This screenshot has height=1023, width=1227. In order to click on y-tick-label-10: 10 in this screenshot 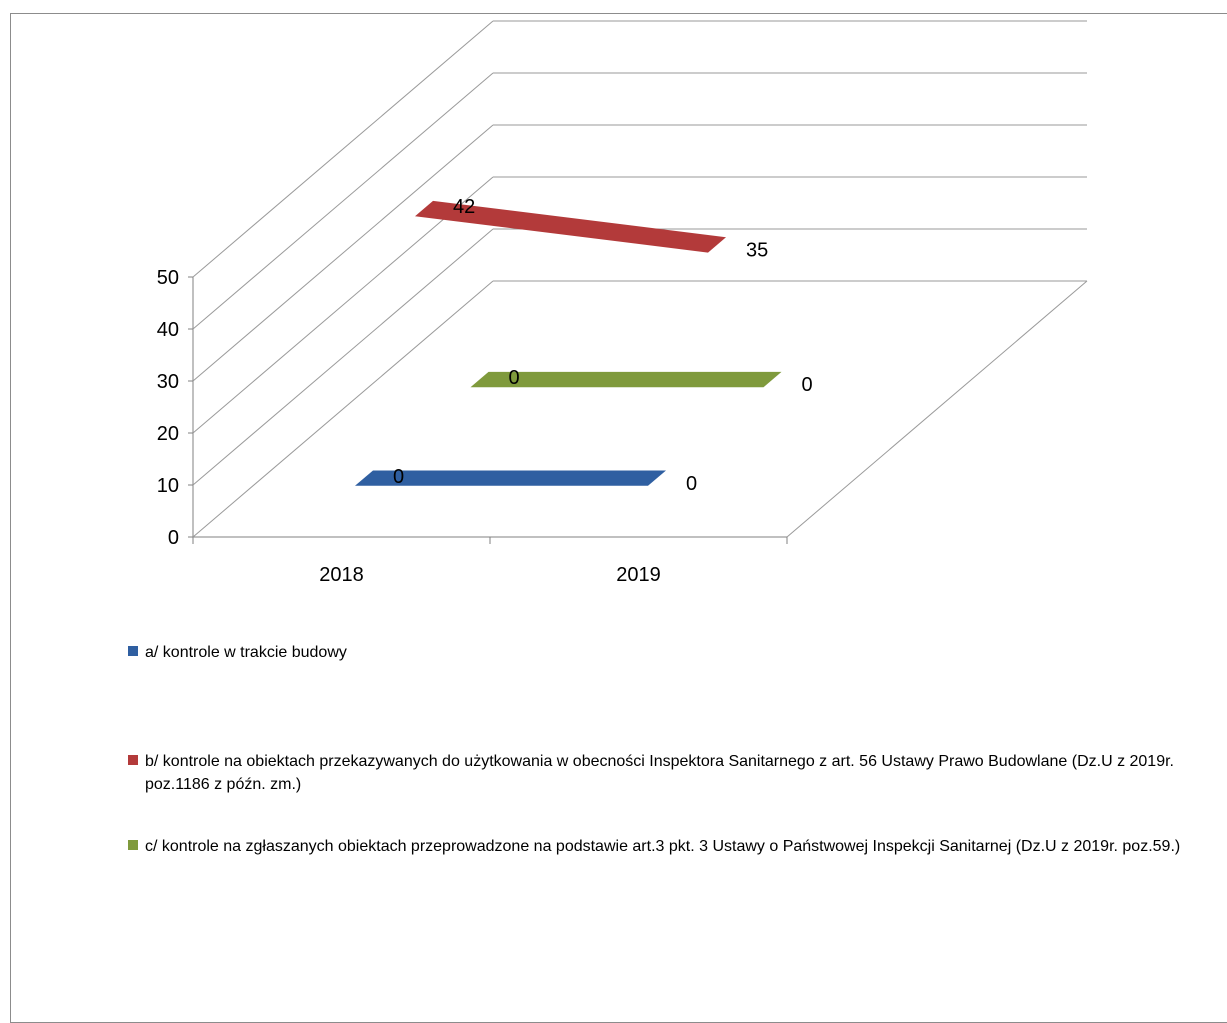, I will do `click(168, 486)`.